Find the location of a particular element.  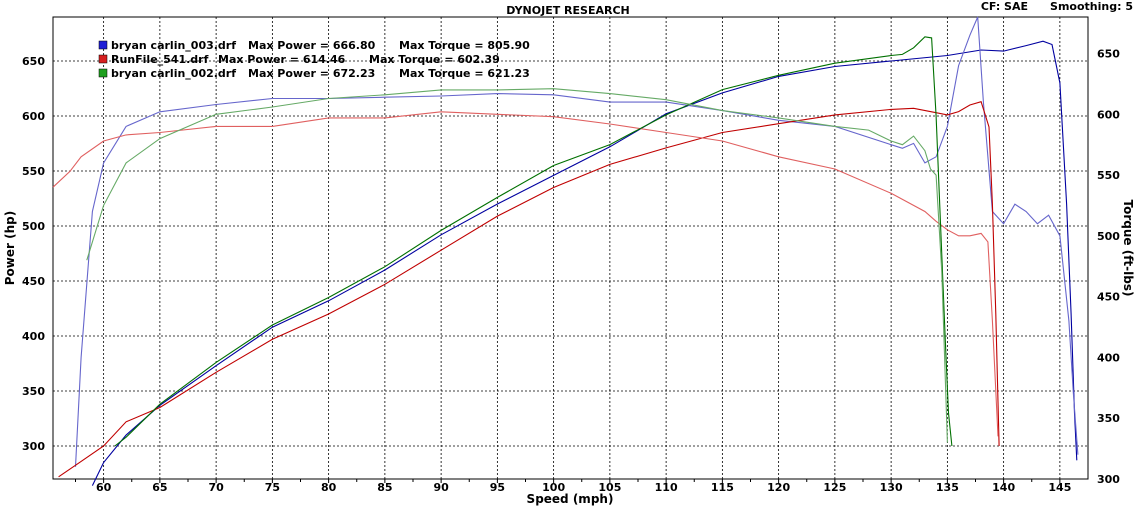

legend-name-541: RunFile_541.drf is located at coordinates (160, 59).